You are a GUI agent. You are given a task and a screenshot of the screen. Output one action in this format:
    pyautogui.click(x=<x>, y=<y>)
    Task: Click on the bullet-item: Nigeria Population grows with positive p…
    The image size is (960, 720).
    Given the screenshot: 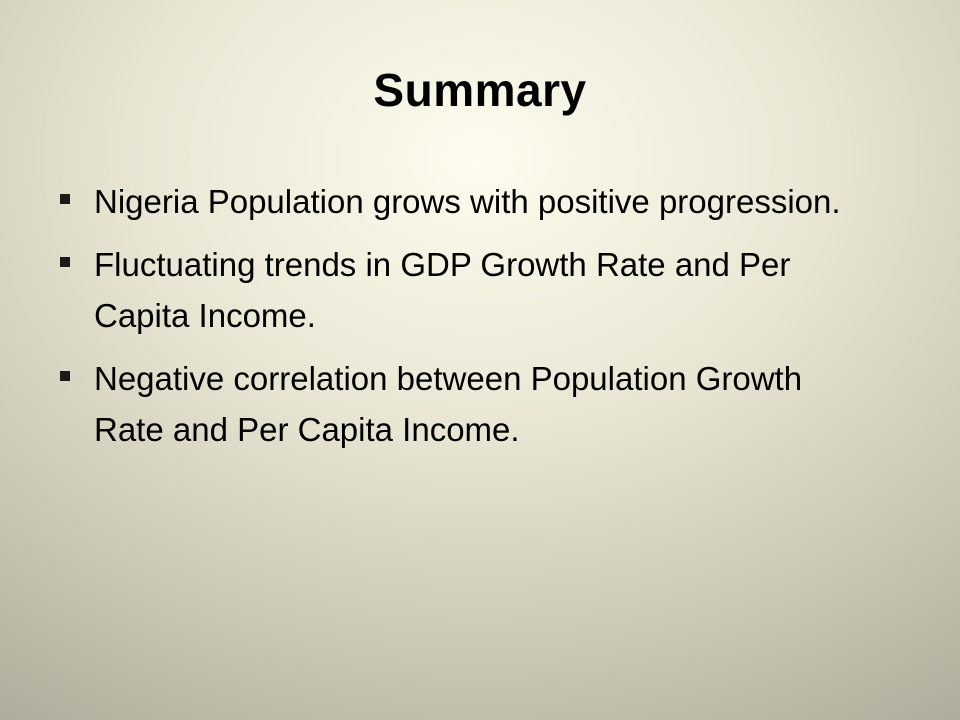 What is the action you would take?
    pyautogui.click(x=466, y=201)
    